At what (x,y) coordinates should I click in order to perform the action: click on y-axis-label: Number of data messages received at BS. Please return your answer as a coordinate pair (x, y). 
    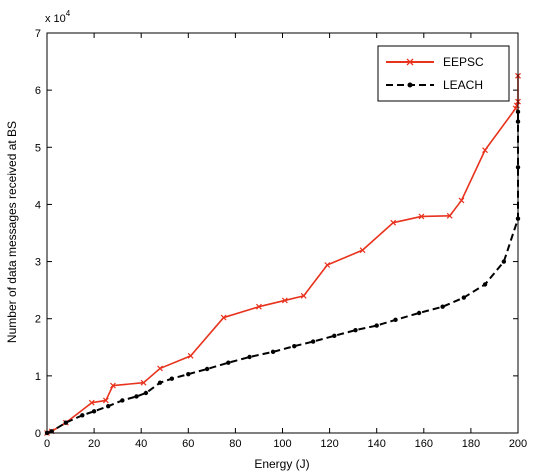
    Looking at the image, I should click on (12, 232).